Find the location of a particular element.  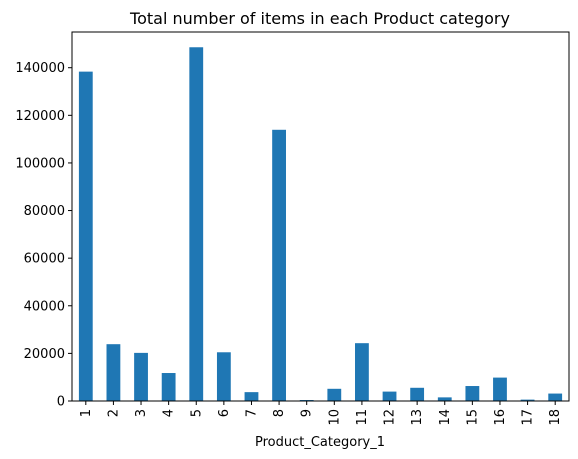

x-tick-label: 16 is located at coordinates (500, 417).